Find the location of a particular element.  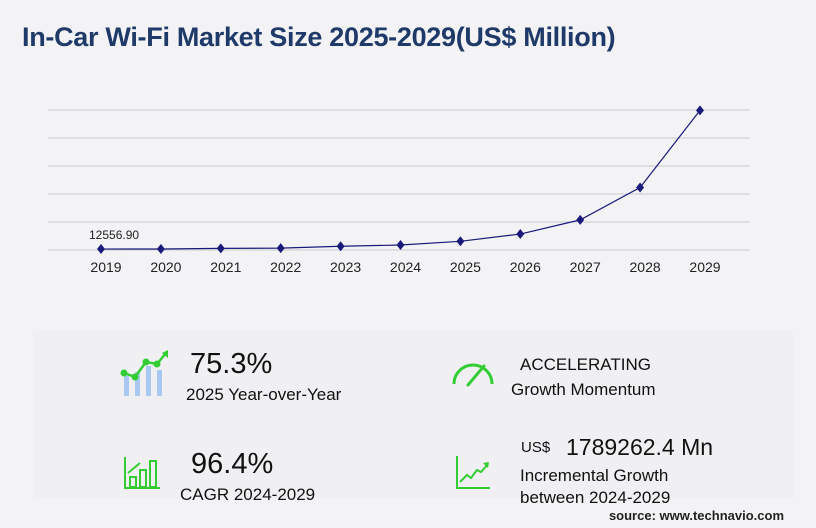

growth-chart-icon is located at coordinates (144, 373).